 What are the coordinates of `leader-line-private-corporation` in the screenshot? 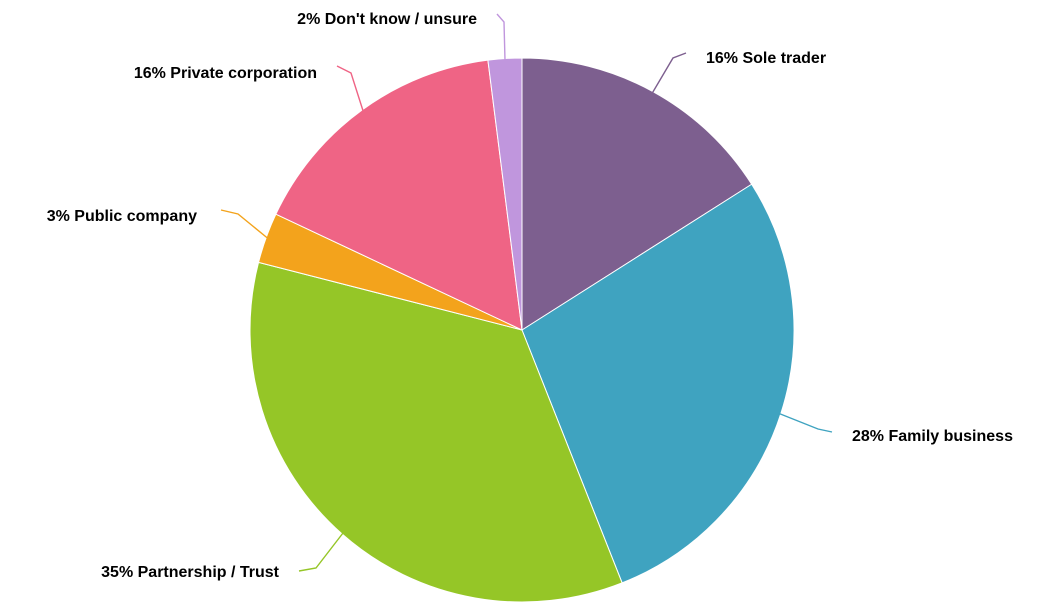 It's located at (350, 88).